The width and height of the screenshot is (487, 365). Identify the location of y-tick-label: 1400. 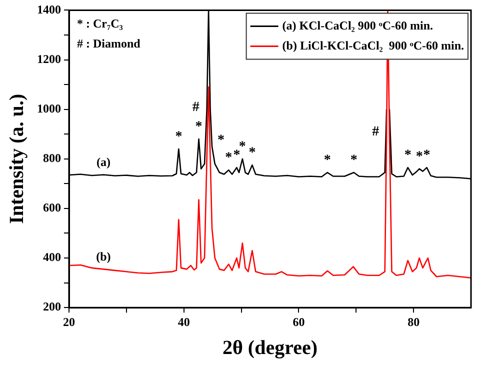
(49, 9).